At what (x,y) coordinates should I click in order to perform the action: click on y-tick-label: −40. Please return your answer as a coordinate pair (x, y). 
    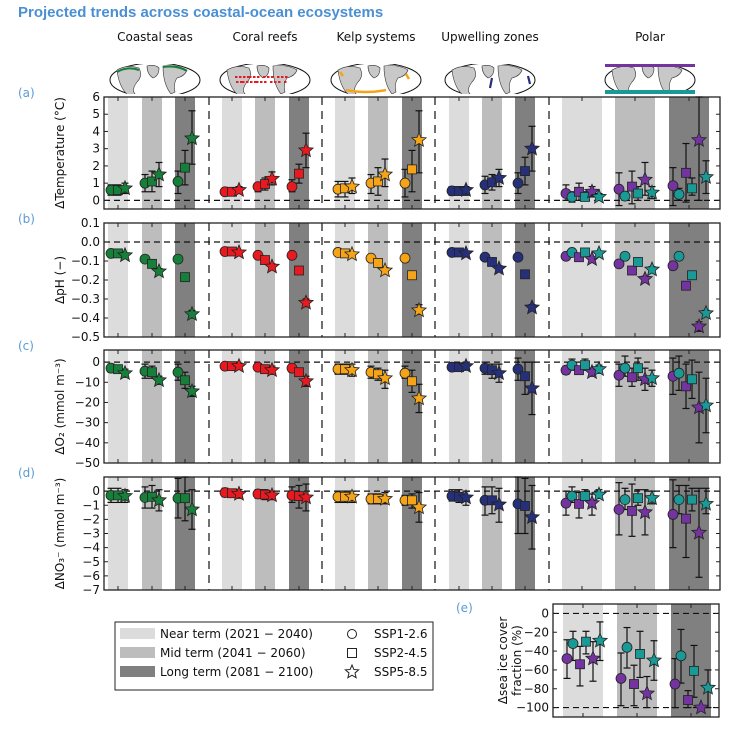
    Looking at the image, I should click on (536, 651).